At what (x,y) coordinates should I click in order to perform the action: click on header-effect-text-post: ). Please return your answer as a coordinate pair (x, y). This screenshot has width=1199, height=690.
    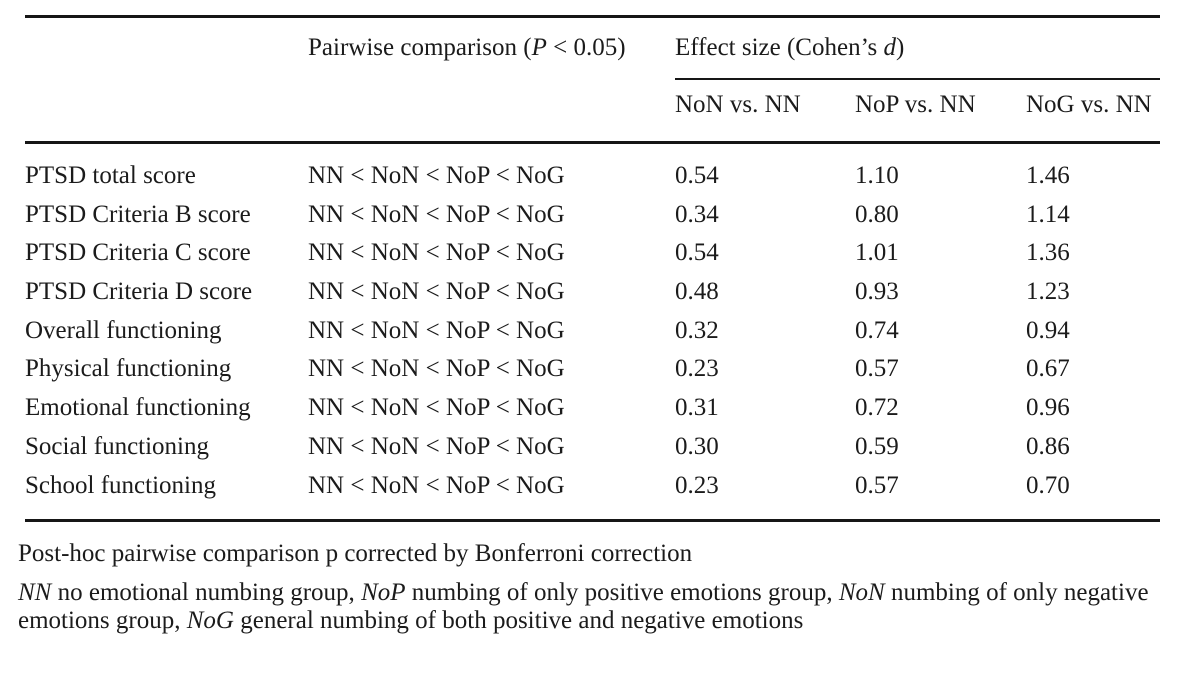
    Looking at the image, I should click on (900, 47).